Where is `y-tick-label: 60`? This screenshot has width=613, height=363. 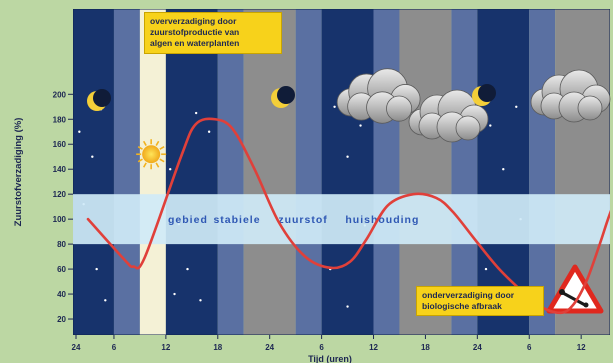 y-tick-label: 60 is located at coordinates (61, 269).